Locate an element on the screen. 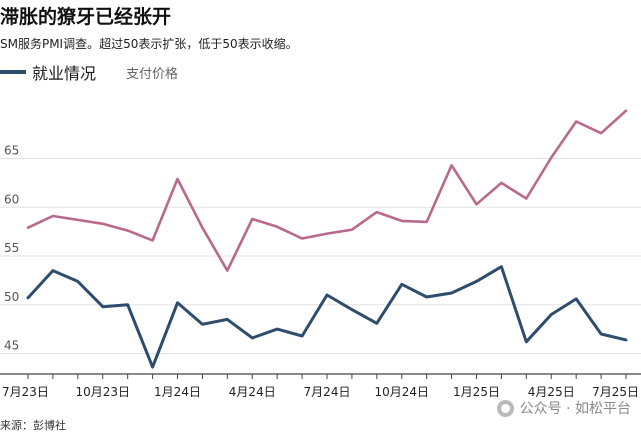 The height and width of the screenshot is (436, 641). y-tick-label-65: 65 is located at coordinates (11, 151).